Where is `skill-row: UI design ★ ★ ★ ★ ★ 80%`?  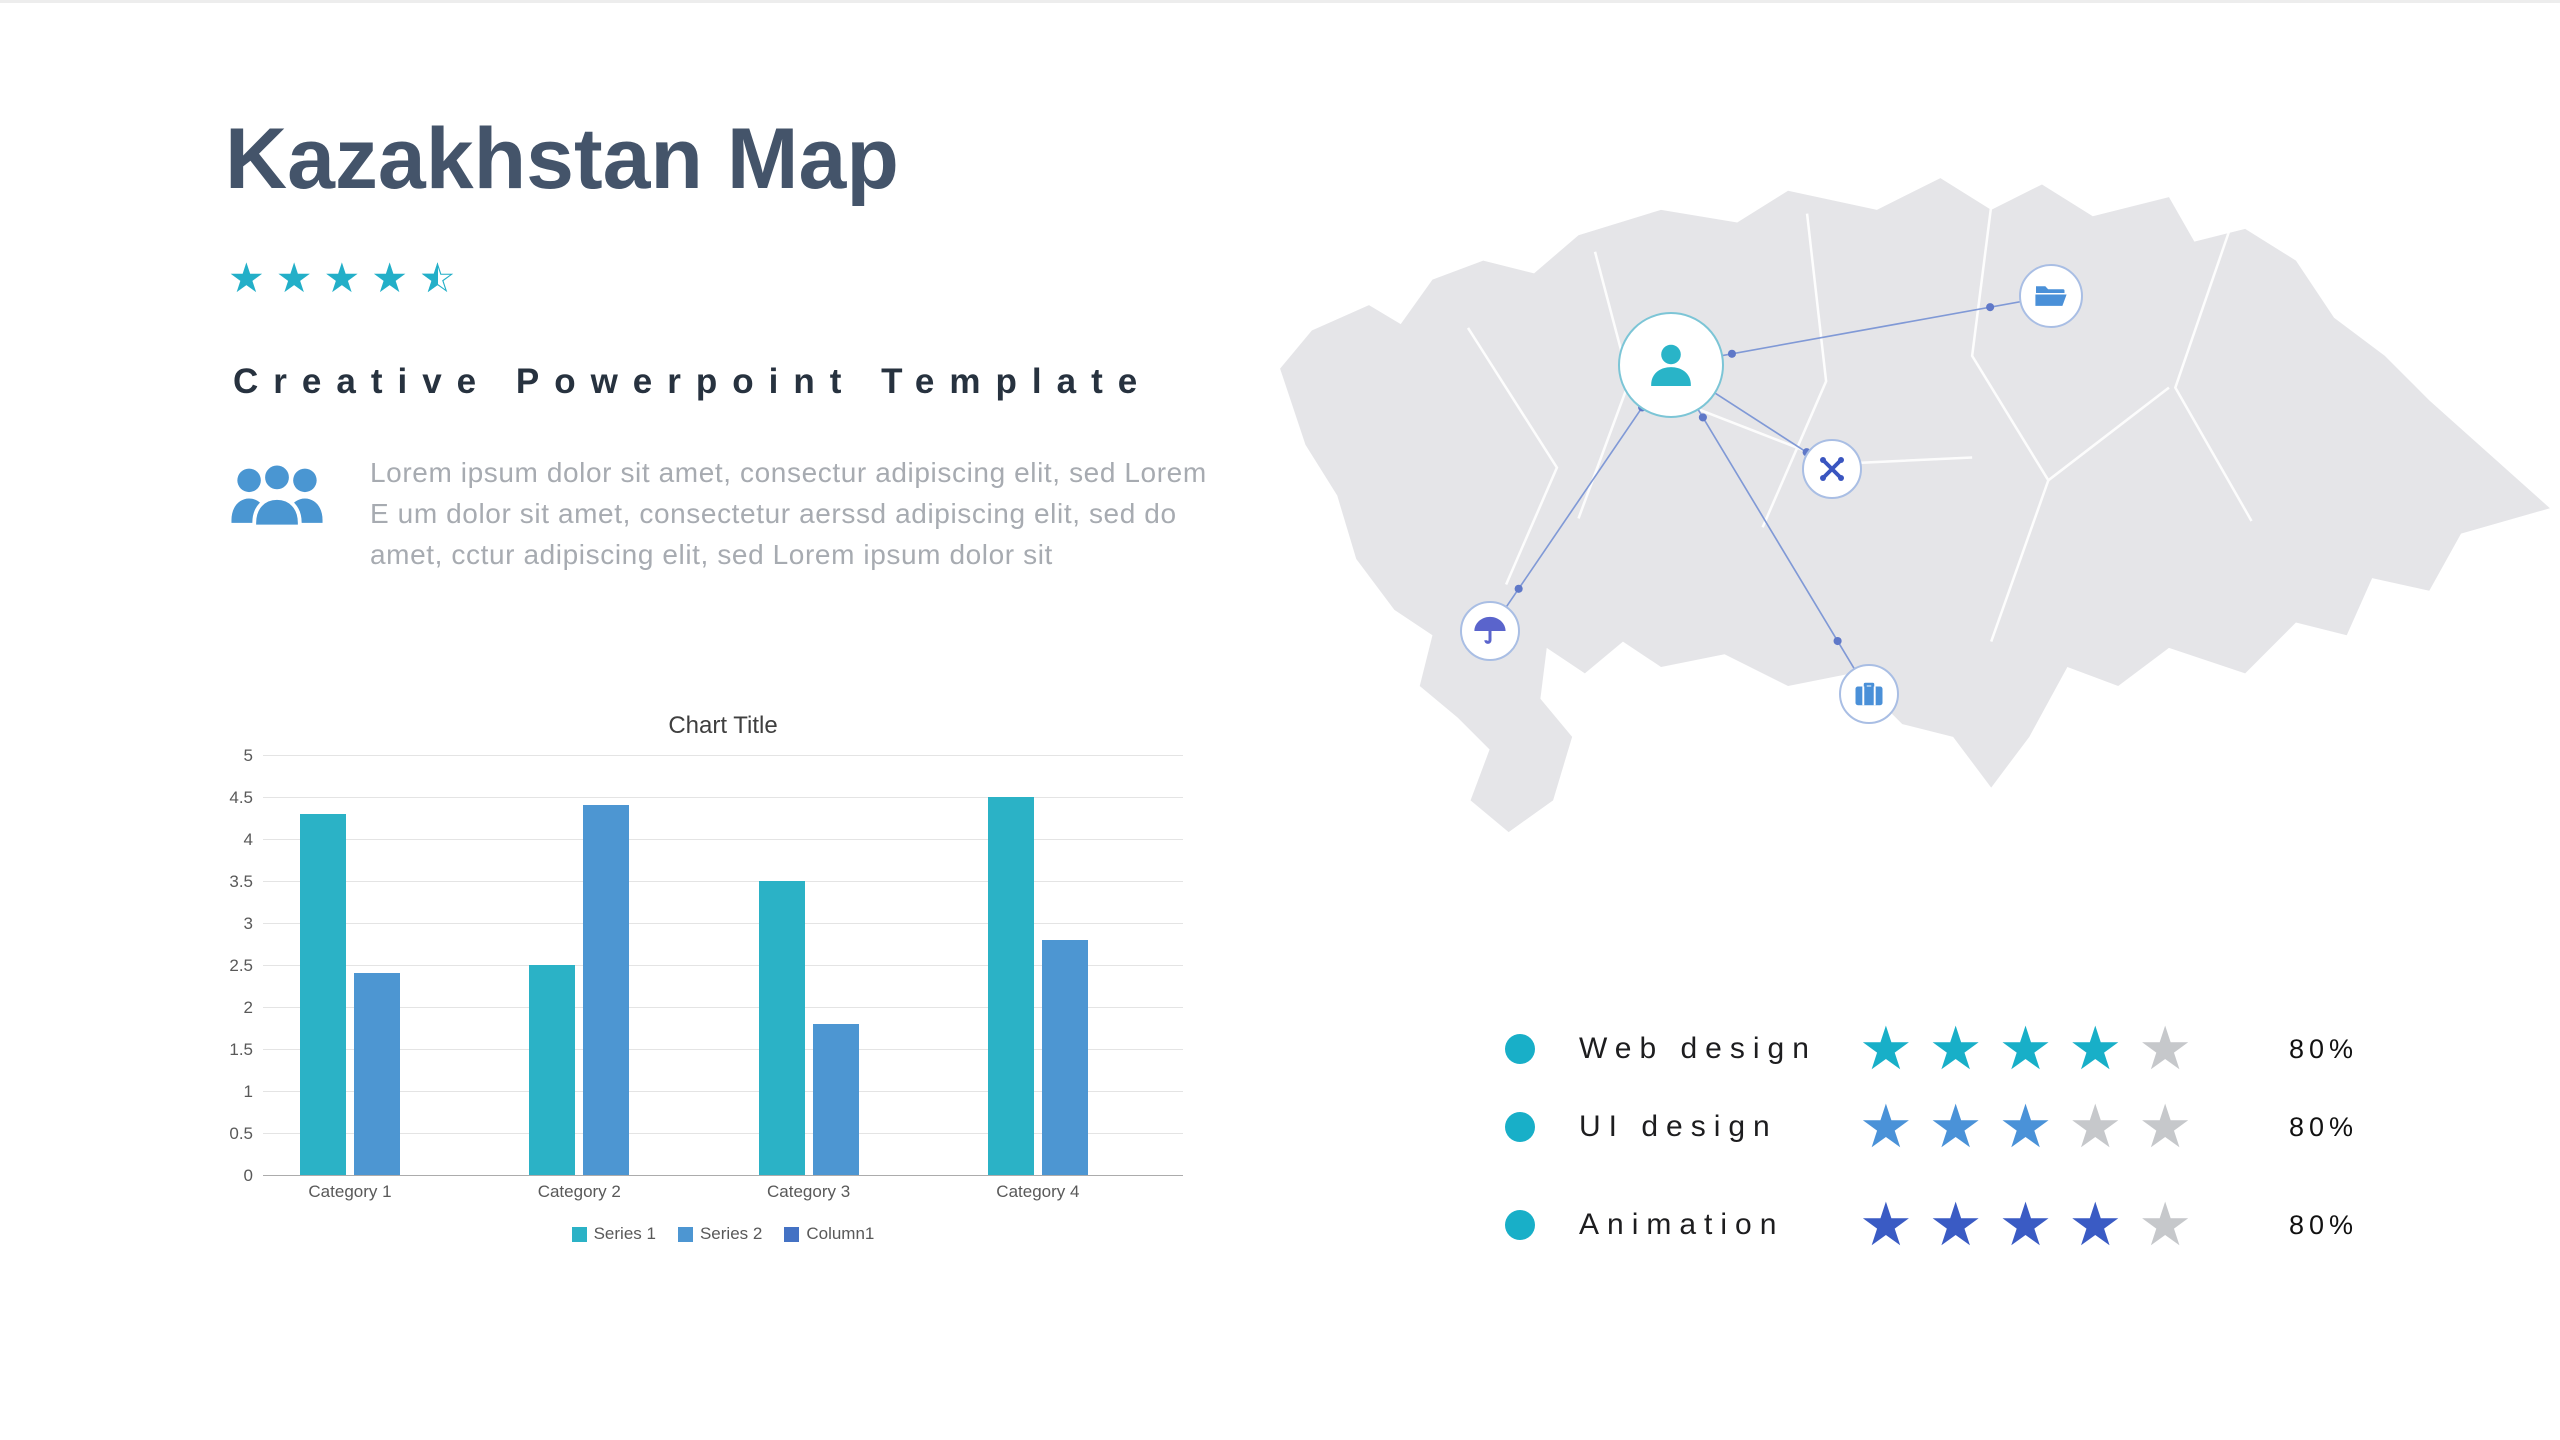 skill-row: UI design ★ ★ ★ ★ ★ 80% is located at coordinates (1955, 1127).